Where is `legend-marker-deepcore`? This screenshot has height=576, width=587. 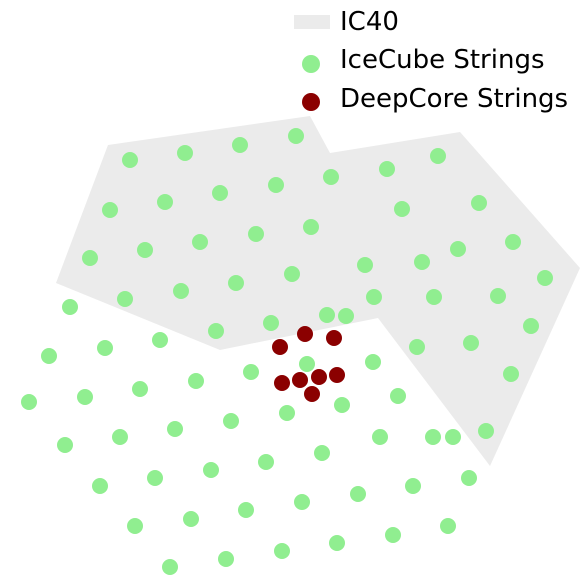 legend-marker-deepcore is located at coordinates (311, 102).